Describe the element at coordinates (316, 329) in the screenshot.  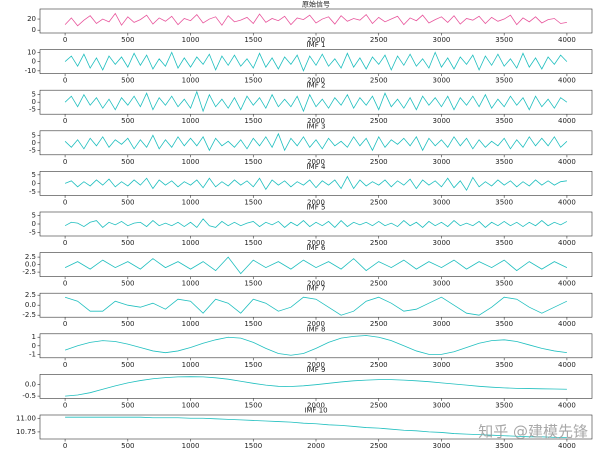
I see `panel-title: IMF 8` at that location.